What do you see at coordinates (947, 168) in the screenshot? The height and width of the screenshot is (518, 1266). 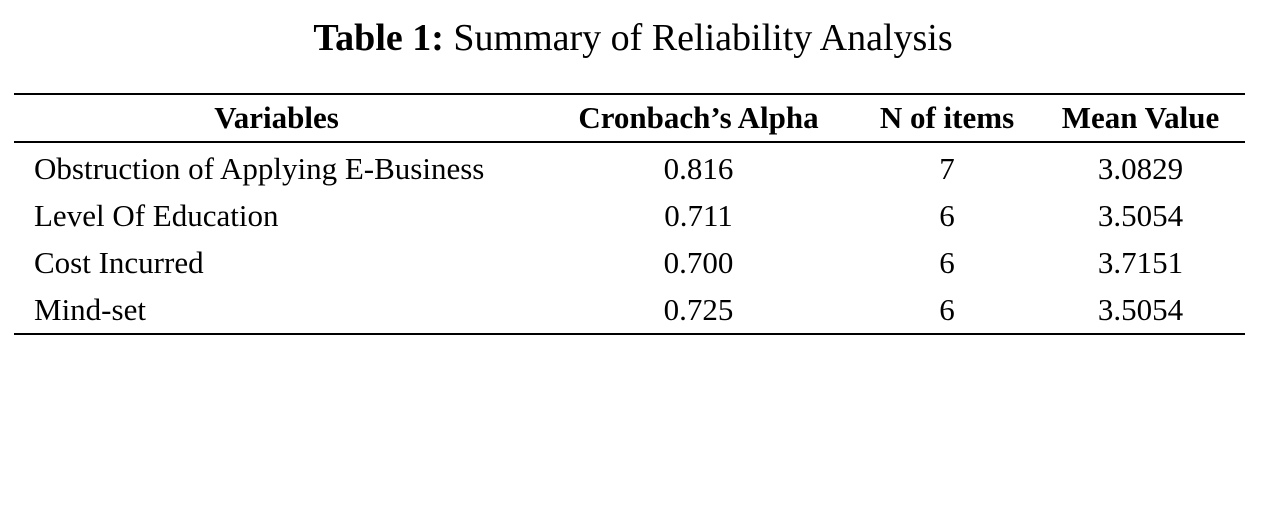 I see `cell-items: 7` at bounding box center [947, 168].